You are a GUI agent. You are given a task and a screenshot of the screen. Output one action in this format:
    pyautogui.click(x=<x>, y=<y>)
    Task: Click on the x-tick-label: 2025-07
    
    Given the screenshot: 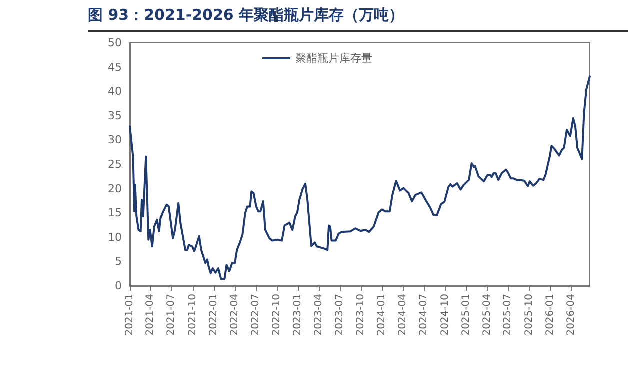 What is the action you would take?
    pyautogui.click(x=508, y=315)
    